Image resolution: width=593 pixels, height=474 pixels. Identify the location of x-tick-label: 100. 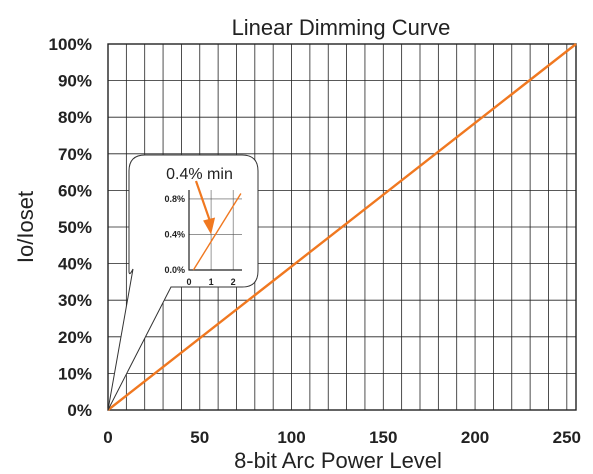
(291, 437).